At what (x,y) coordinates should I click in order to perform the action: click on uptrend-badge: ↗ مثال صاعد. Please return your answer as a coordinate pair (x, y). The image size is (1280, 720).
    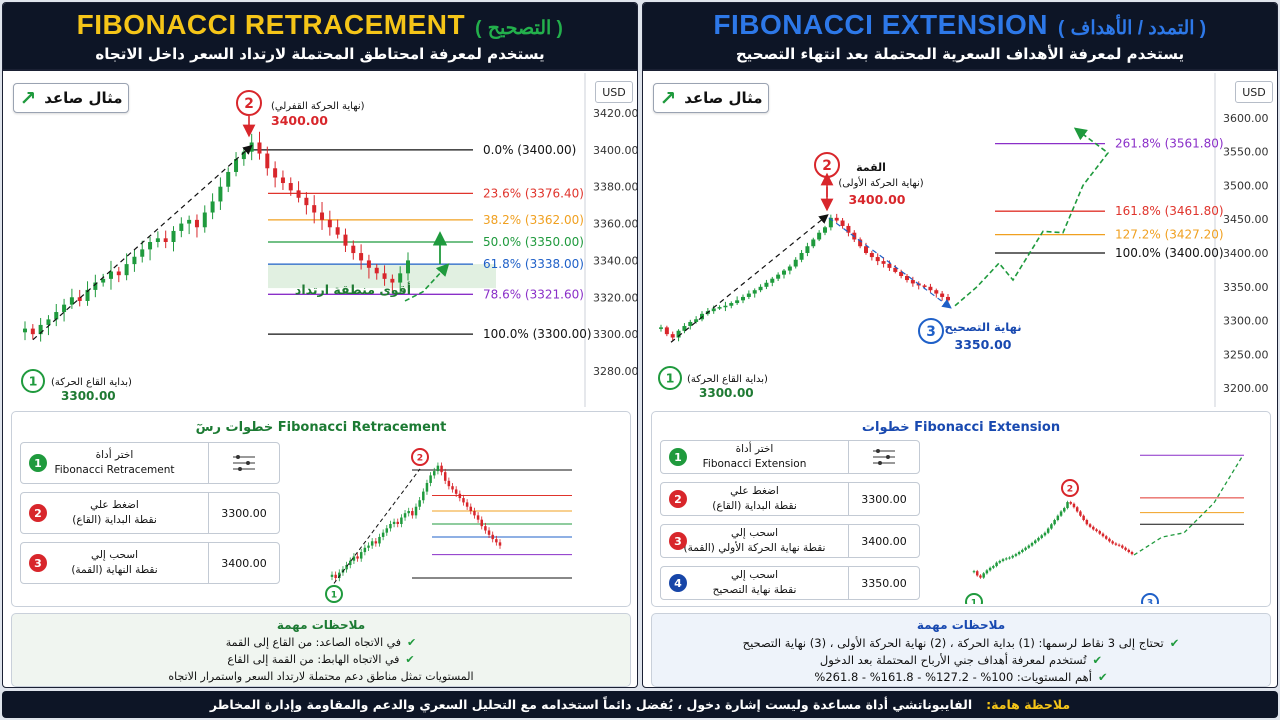
    Looking at the image, I should click on (71, 98).